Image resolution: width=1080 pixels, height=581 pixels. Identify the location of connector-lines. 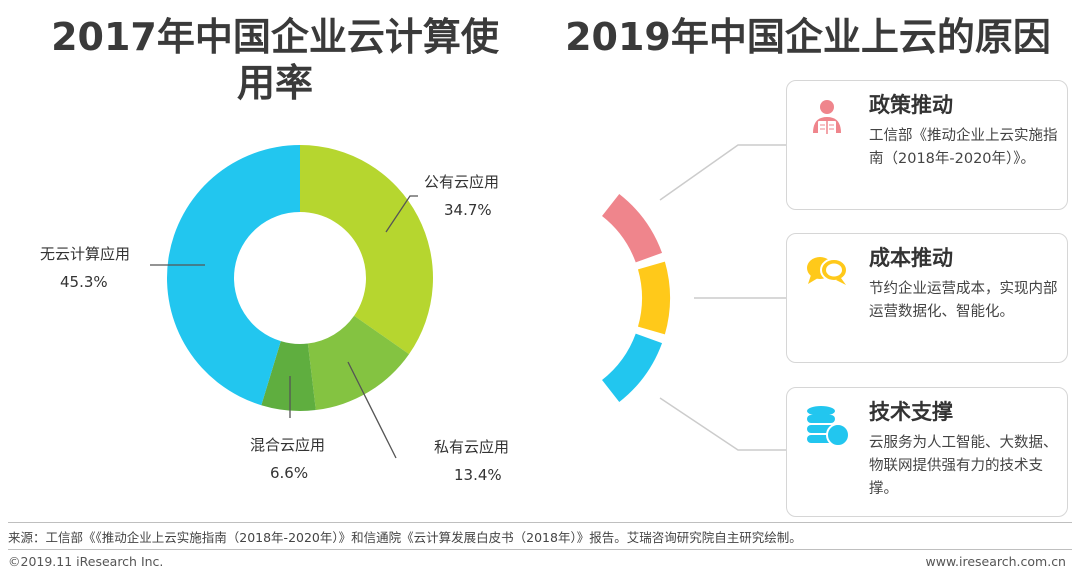
(722, 297).